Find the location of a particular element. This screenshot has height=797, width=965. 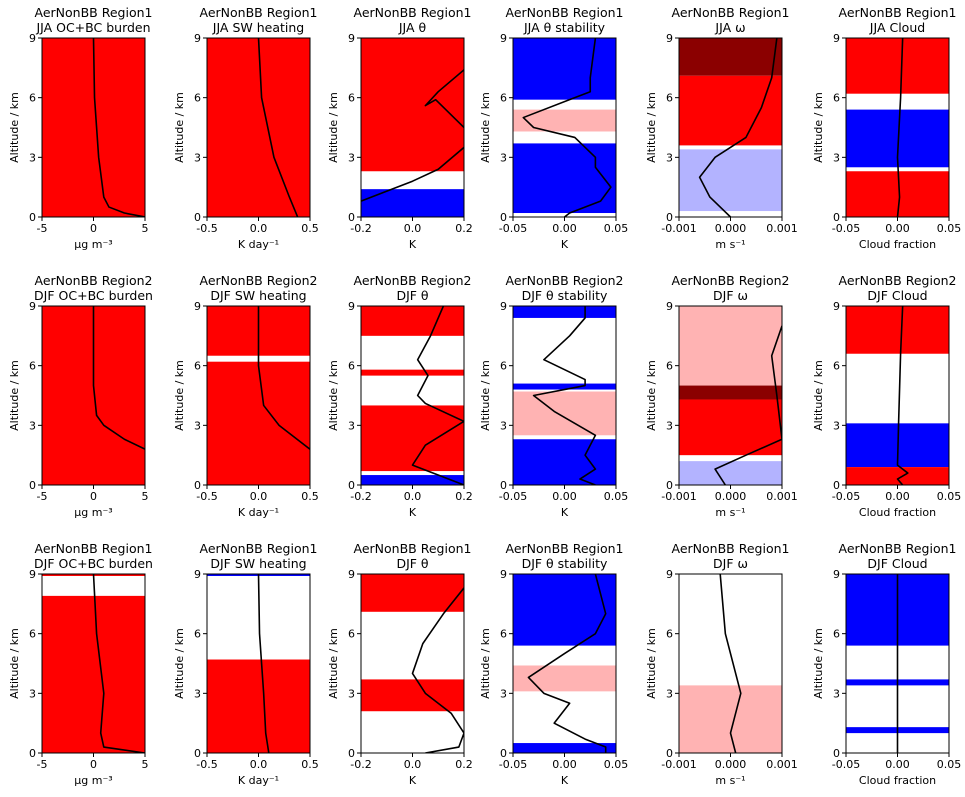

x-tick-label: -0.2 is located at coordinates (360, 496).